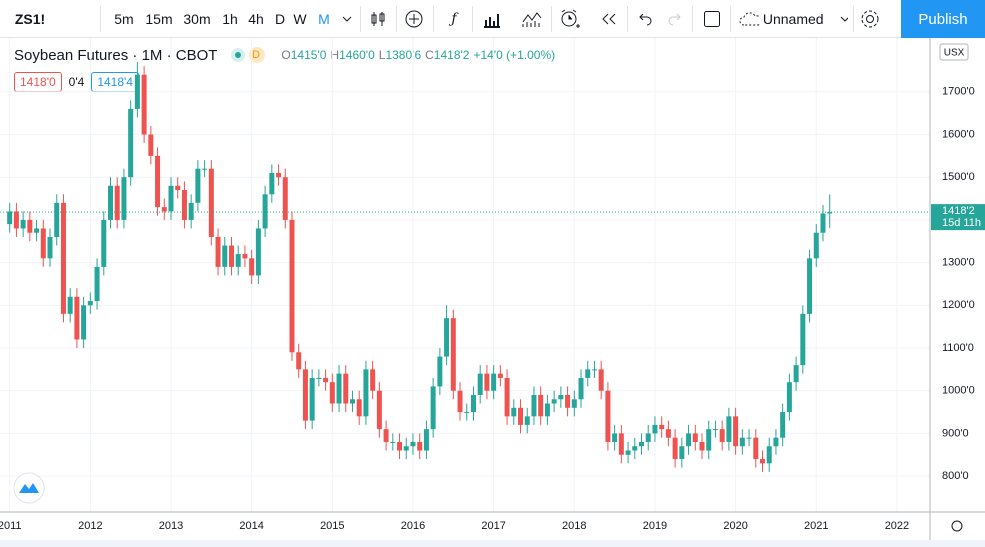  What do you see at coordinates (171, 526) in the screenshot?
I see `x-tick-label: 2013` at bounding box center [171, 526].